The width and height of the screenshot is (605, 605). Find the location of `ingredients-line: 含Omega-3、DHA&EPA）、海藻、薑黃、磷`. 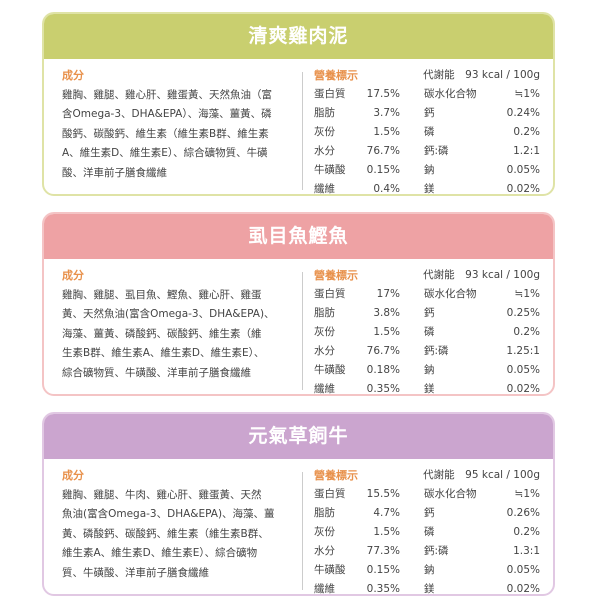

ingredients-line: 含Omega-3、DHA&EPA）、海藻、薑黃、磷 is located at coordinates (167, 114).